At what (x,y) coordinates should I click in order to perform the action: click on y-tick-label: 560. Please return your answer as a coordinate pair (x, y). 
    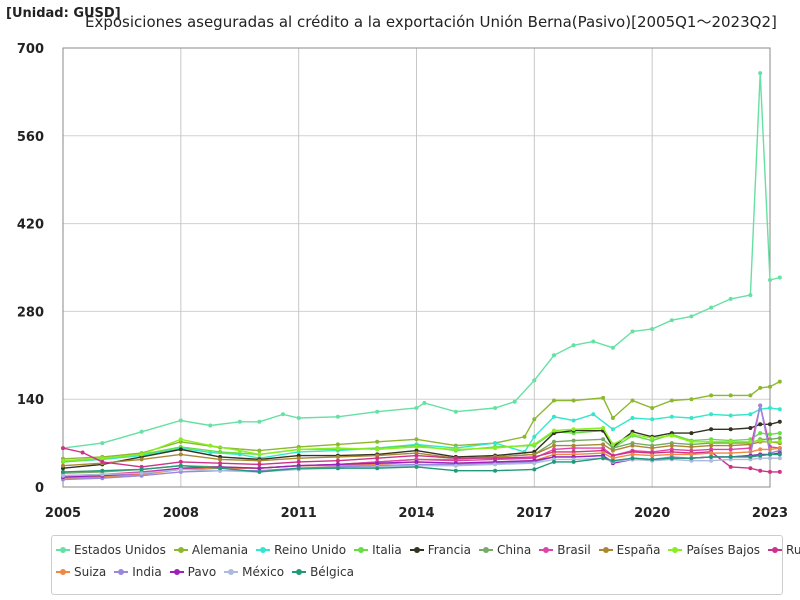
    Looking at the image, I should click on (30, 137).